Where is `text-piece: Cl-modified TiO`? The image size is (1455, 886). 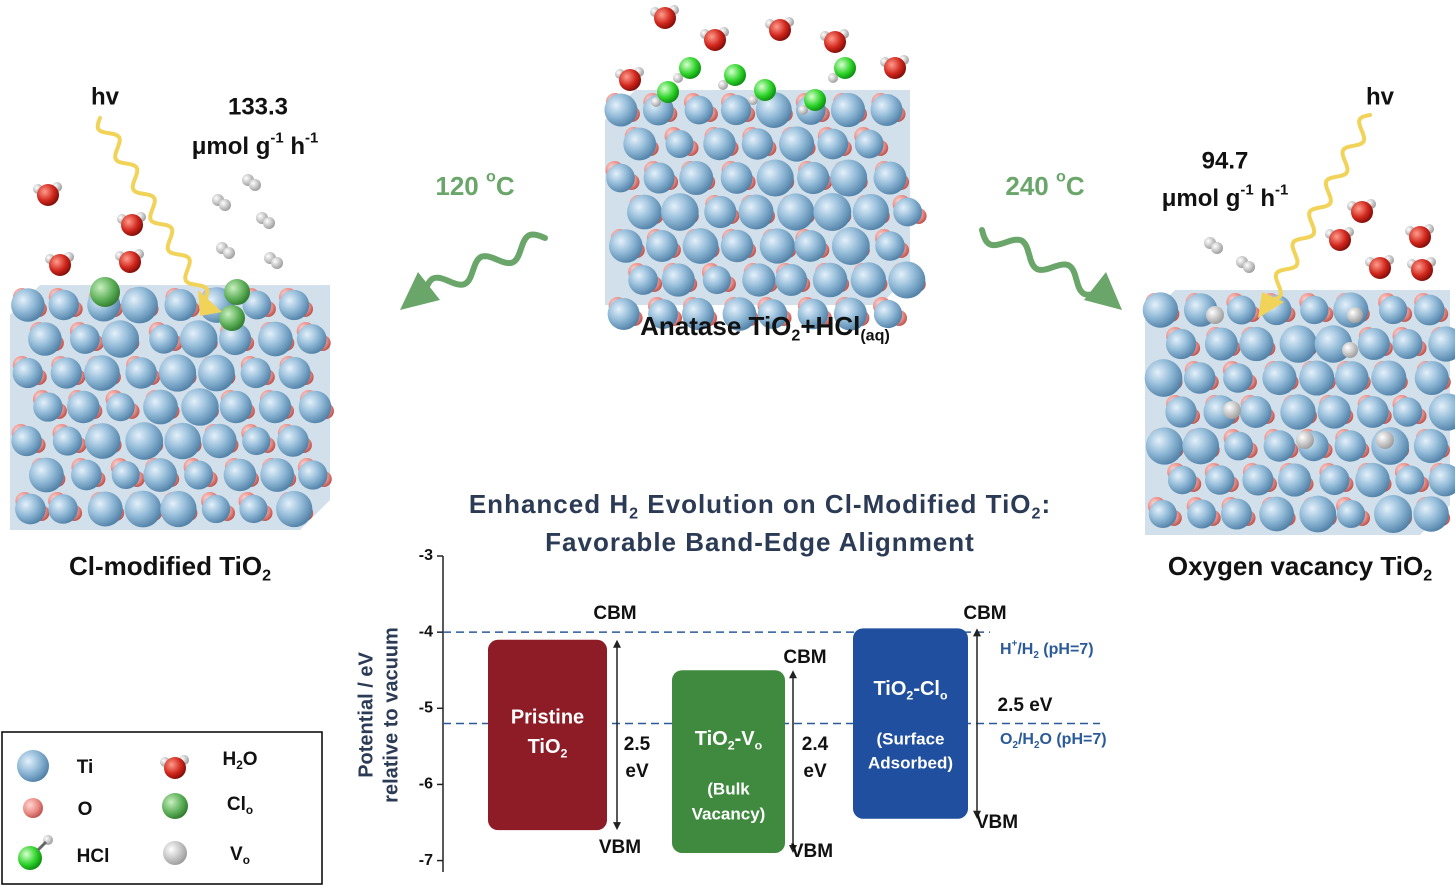
text-piece: Cl-modified TiO is located at coordinates (165, 566).